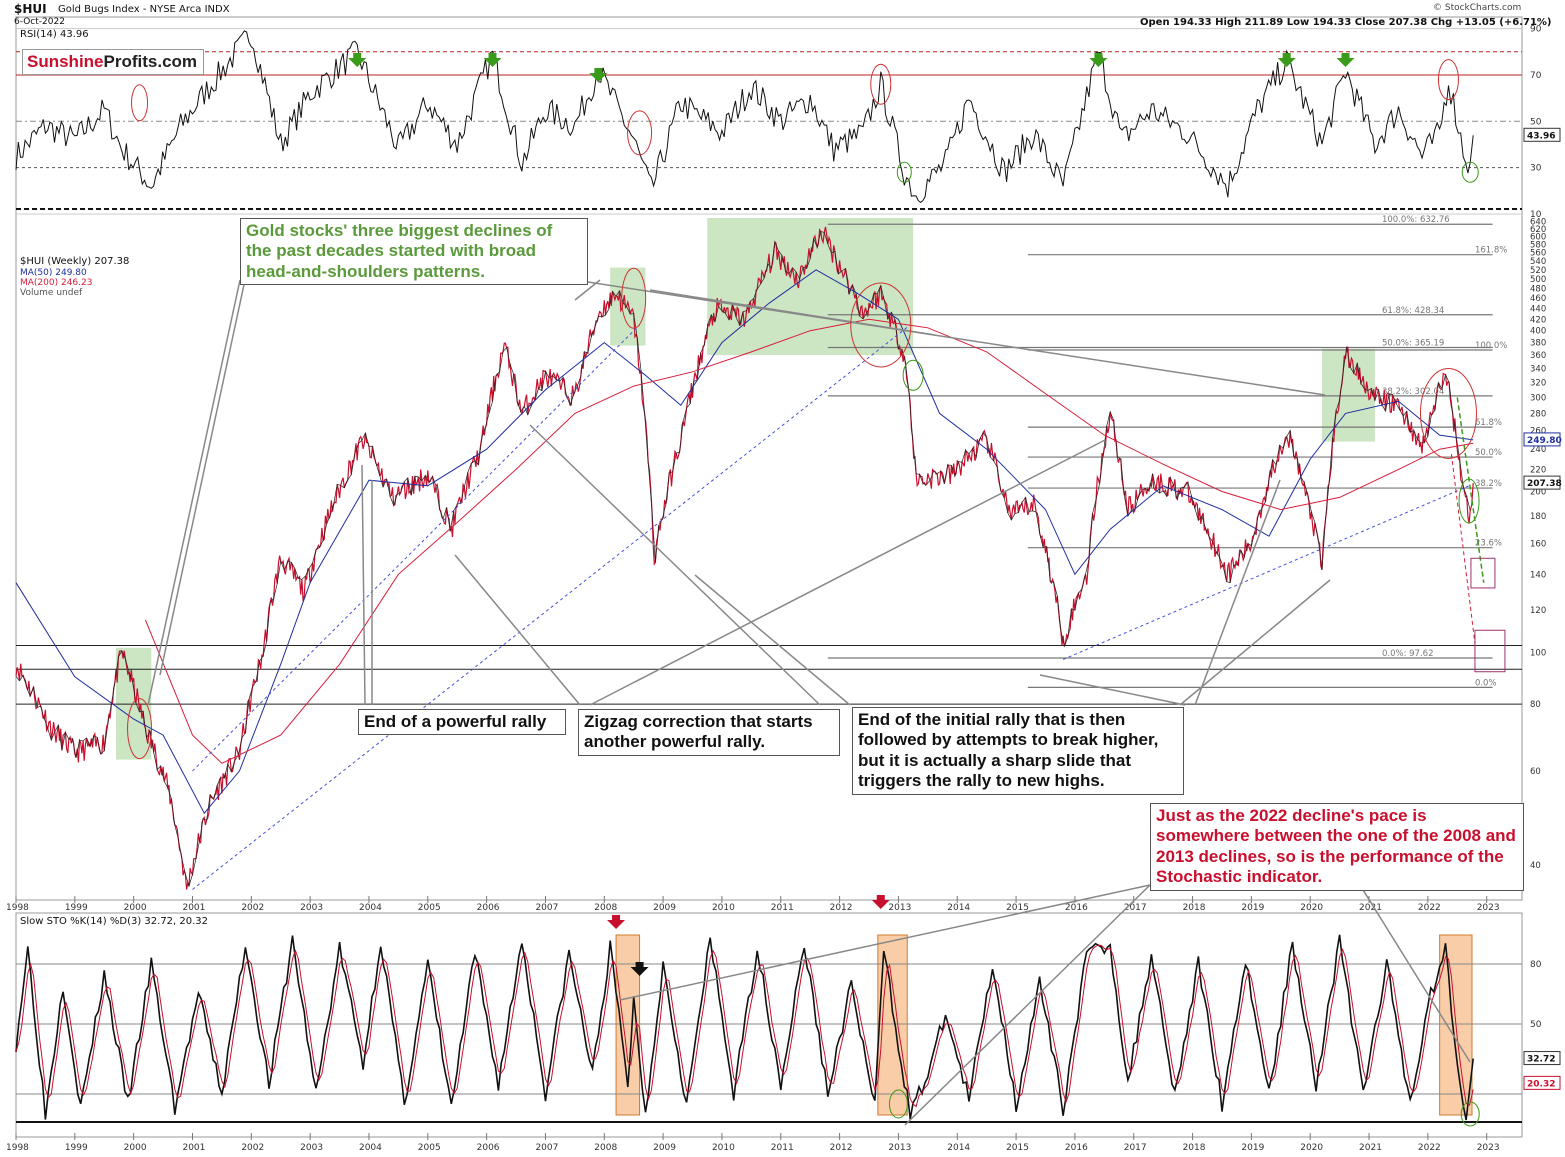  What do you see at coordinates (75, 261) in the screenshot?
I see `price-legend-hui: $HUI (Weekly) 207.38` at bounding box center [75, 261].